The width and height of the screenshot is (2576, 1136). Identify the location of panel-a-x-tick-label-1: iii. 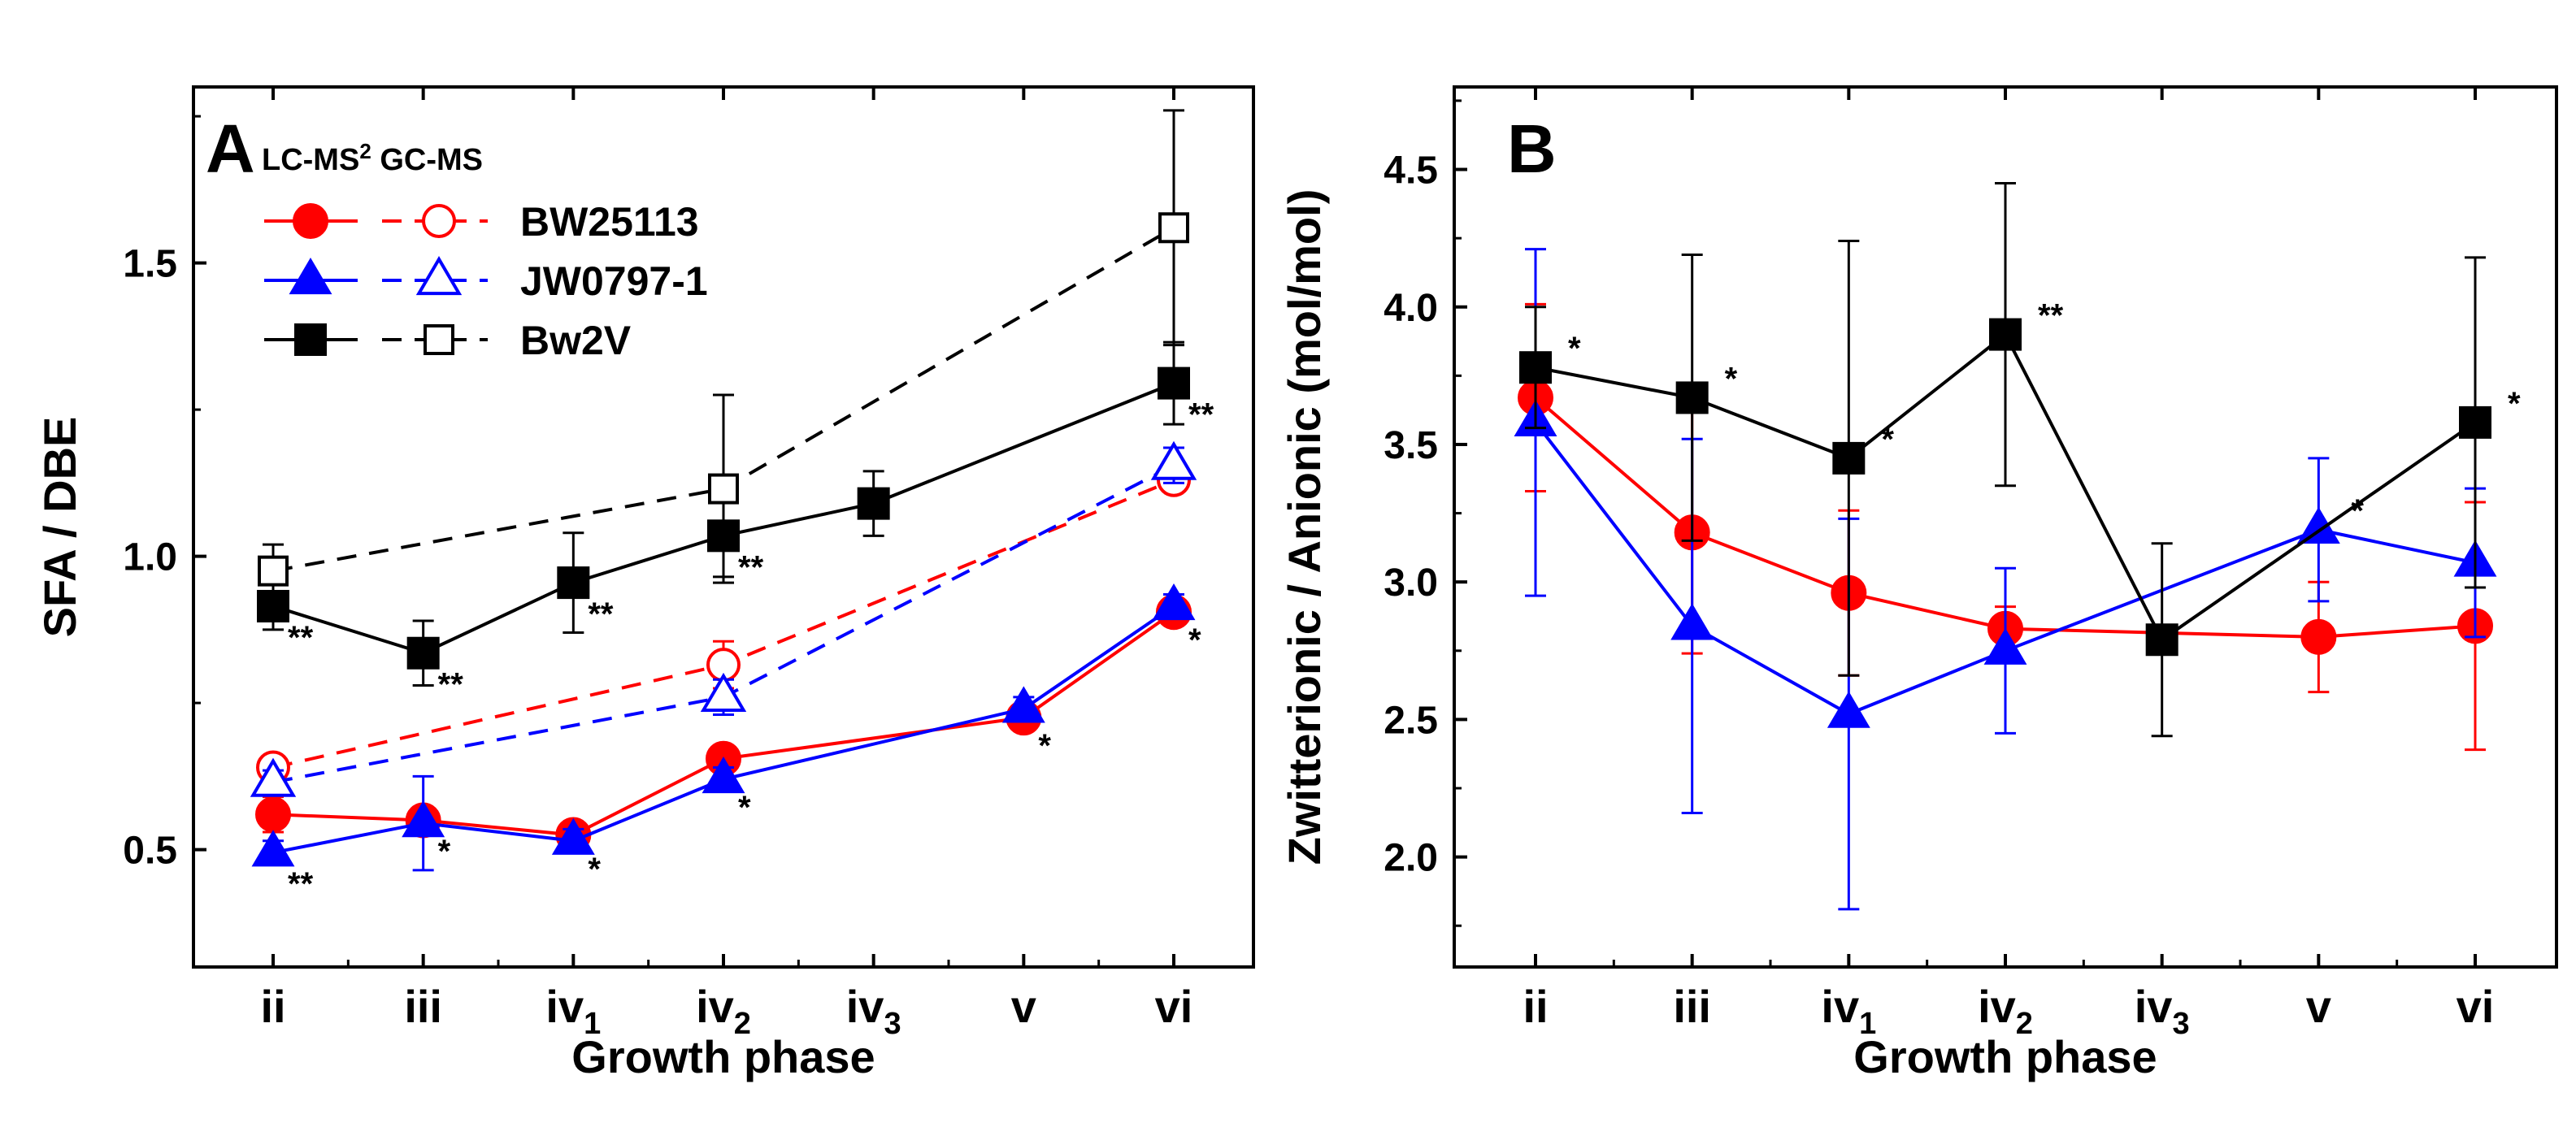
(423, 1006).